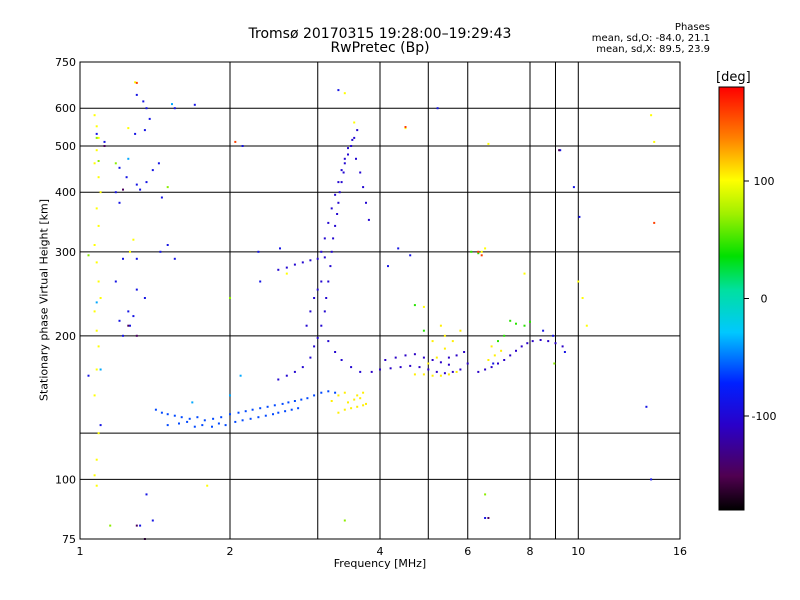 This screenshot has width=800, height=600. Describe the element at coordinates (653, 49) in the screenshot. I see `phases-x-stats: mean, sd,X: 89.5, 23.9` at that location.